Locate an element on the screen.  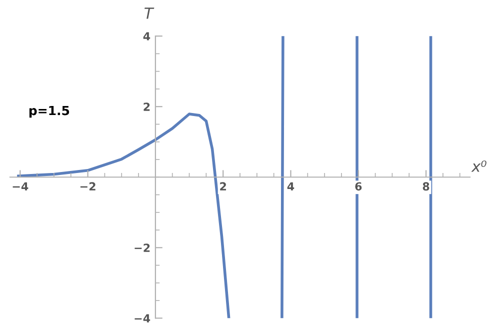
y-tick-label: −4 is located at coordinates (142, 318).